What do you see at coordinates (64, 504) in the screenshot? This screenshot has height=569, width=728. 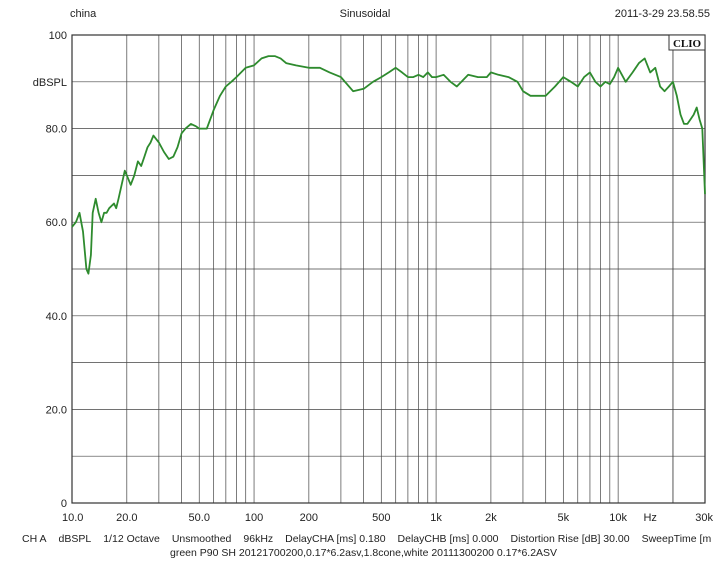 I see `y-tick-label: 0` at bounding box center [64, 504].